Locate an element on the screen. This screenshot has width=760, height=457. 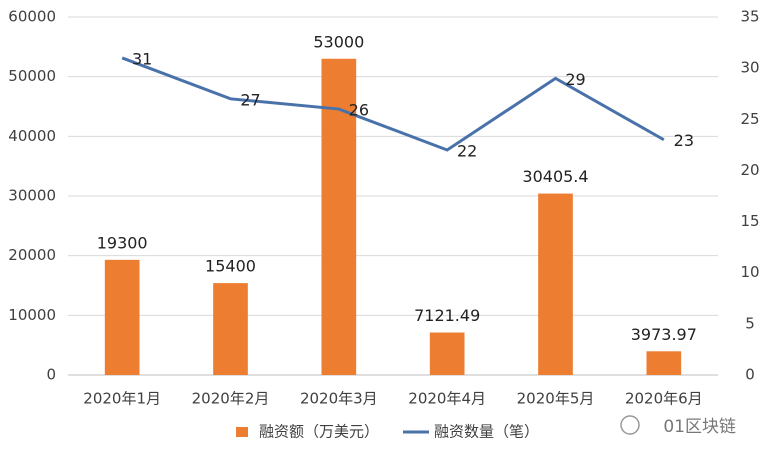
y2-tick-label: 15 is located at coordinates (749, 221).